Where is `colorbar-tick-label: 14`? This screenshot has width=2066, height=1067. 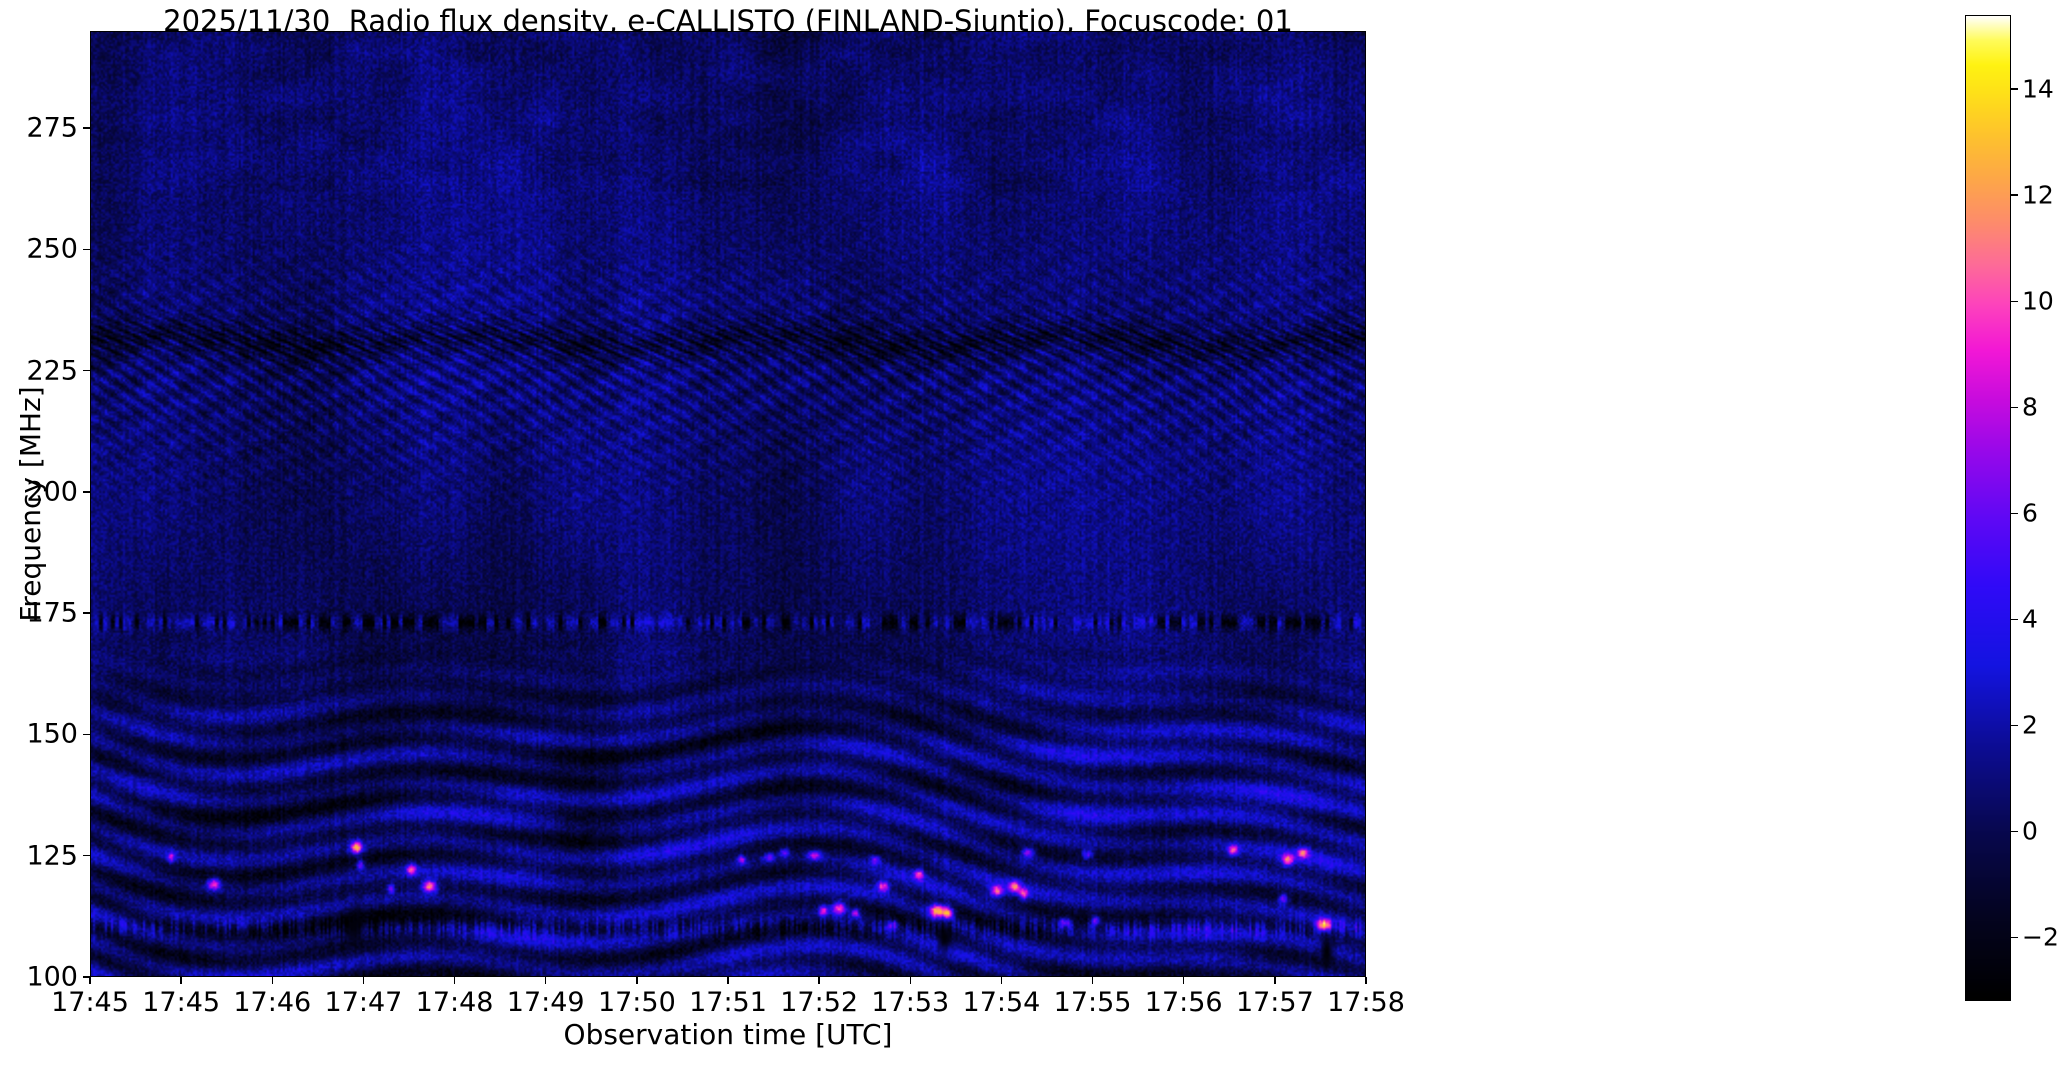 colorbar-tick-label: 14 is located at coordinates (2038, 89).